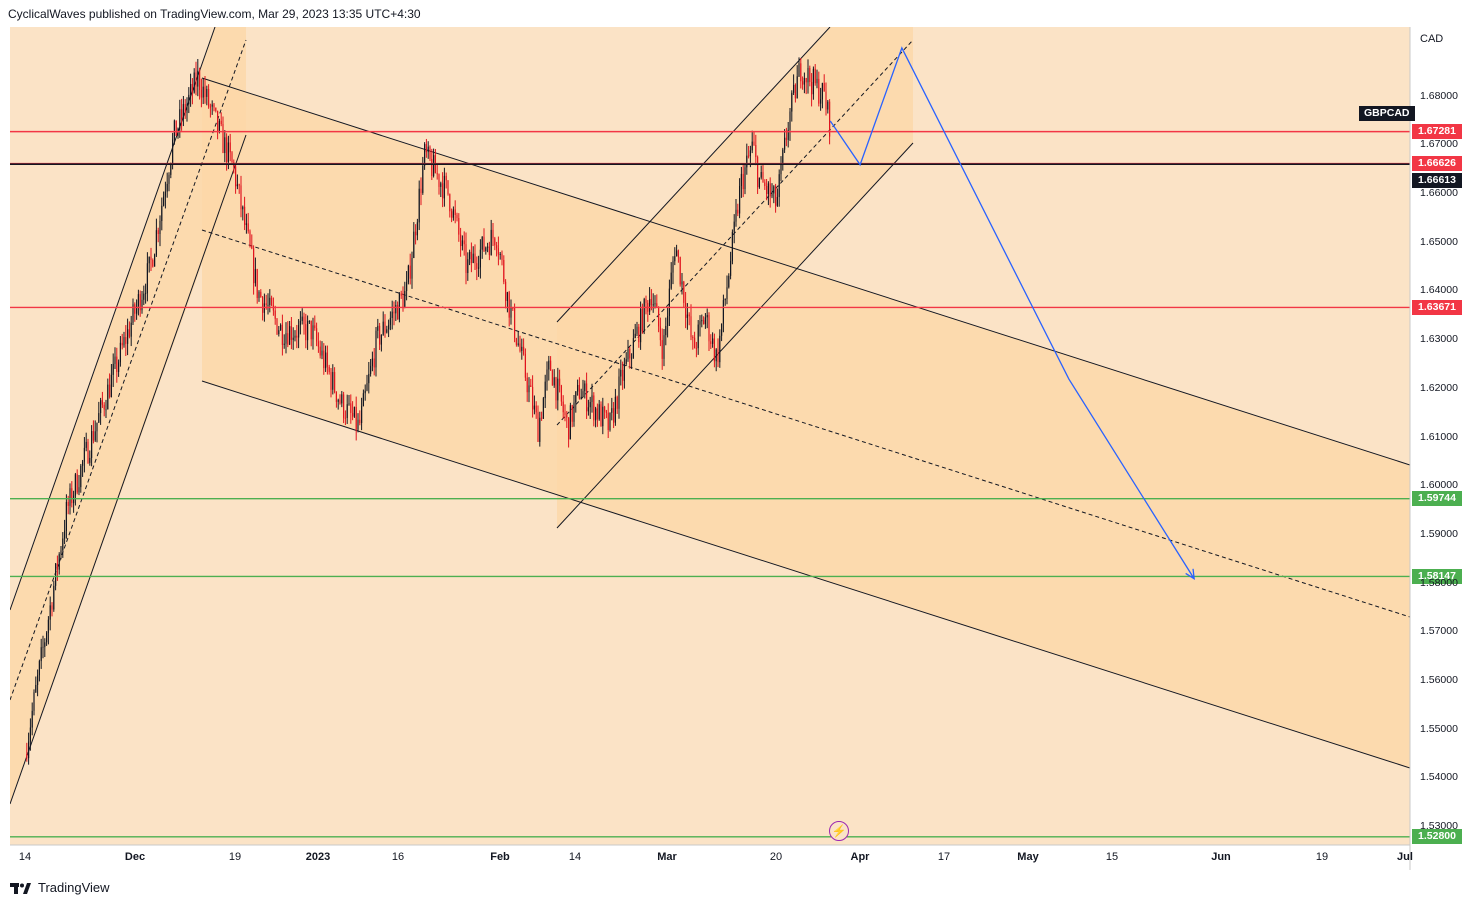  What do you see at coordinates (135, 857) in the screenshot?
I see `x-tick-label: Dec` at bounding box center [135, 857].